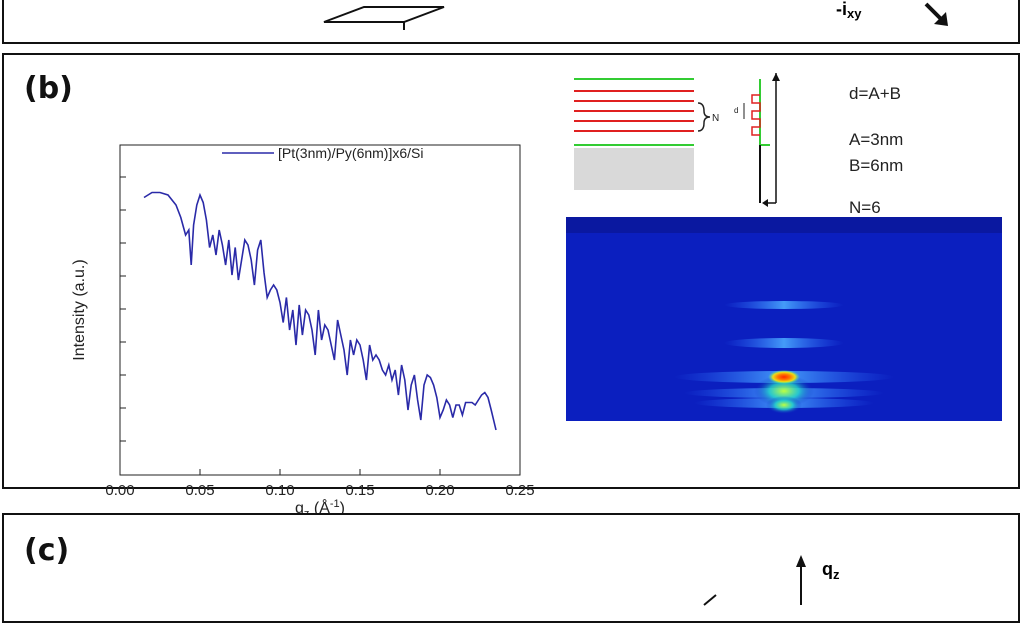 Image resolution: width=1024 pixels, height=623 pixels. Describe the element at coordinates (764, 112) in the screenshot. I see `profile-green-step` at that location.